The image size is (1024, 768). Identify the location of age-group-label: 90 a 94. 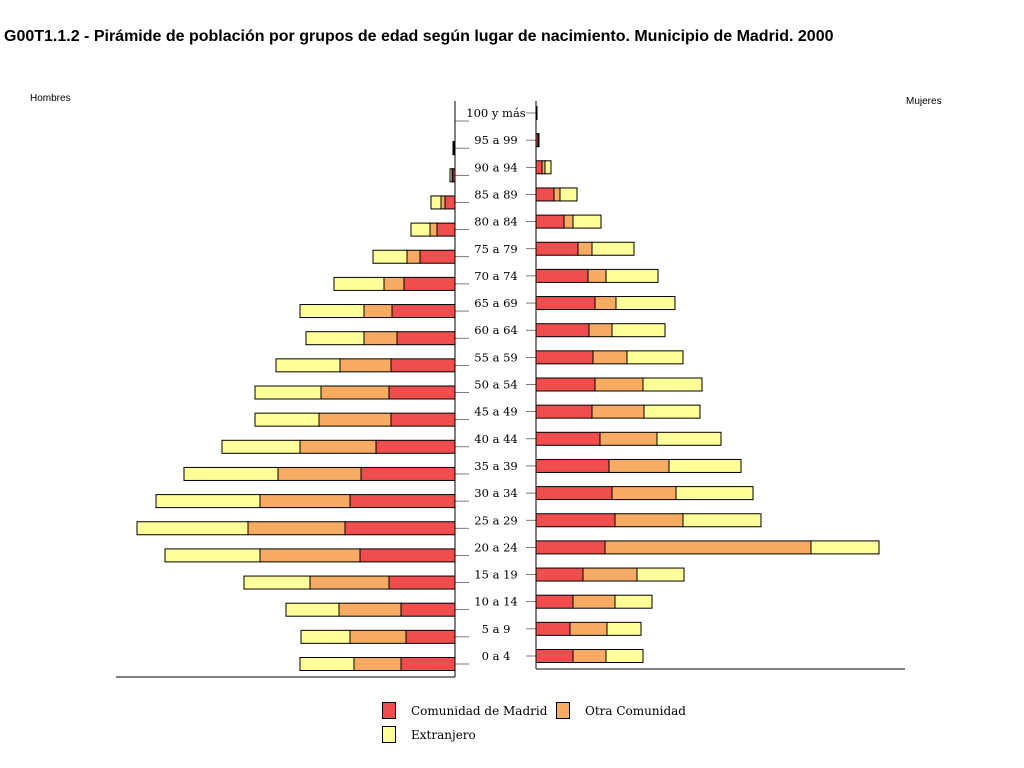
(495, 167).